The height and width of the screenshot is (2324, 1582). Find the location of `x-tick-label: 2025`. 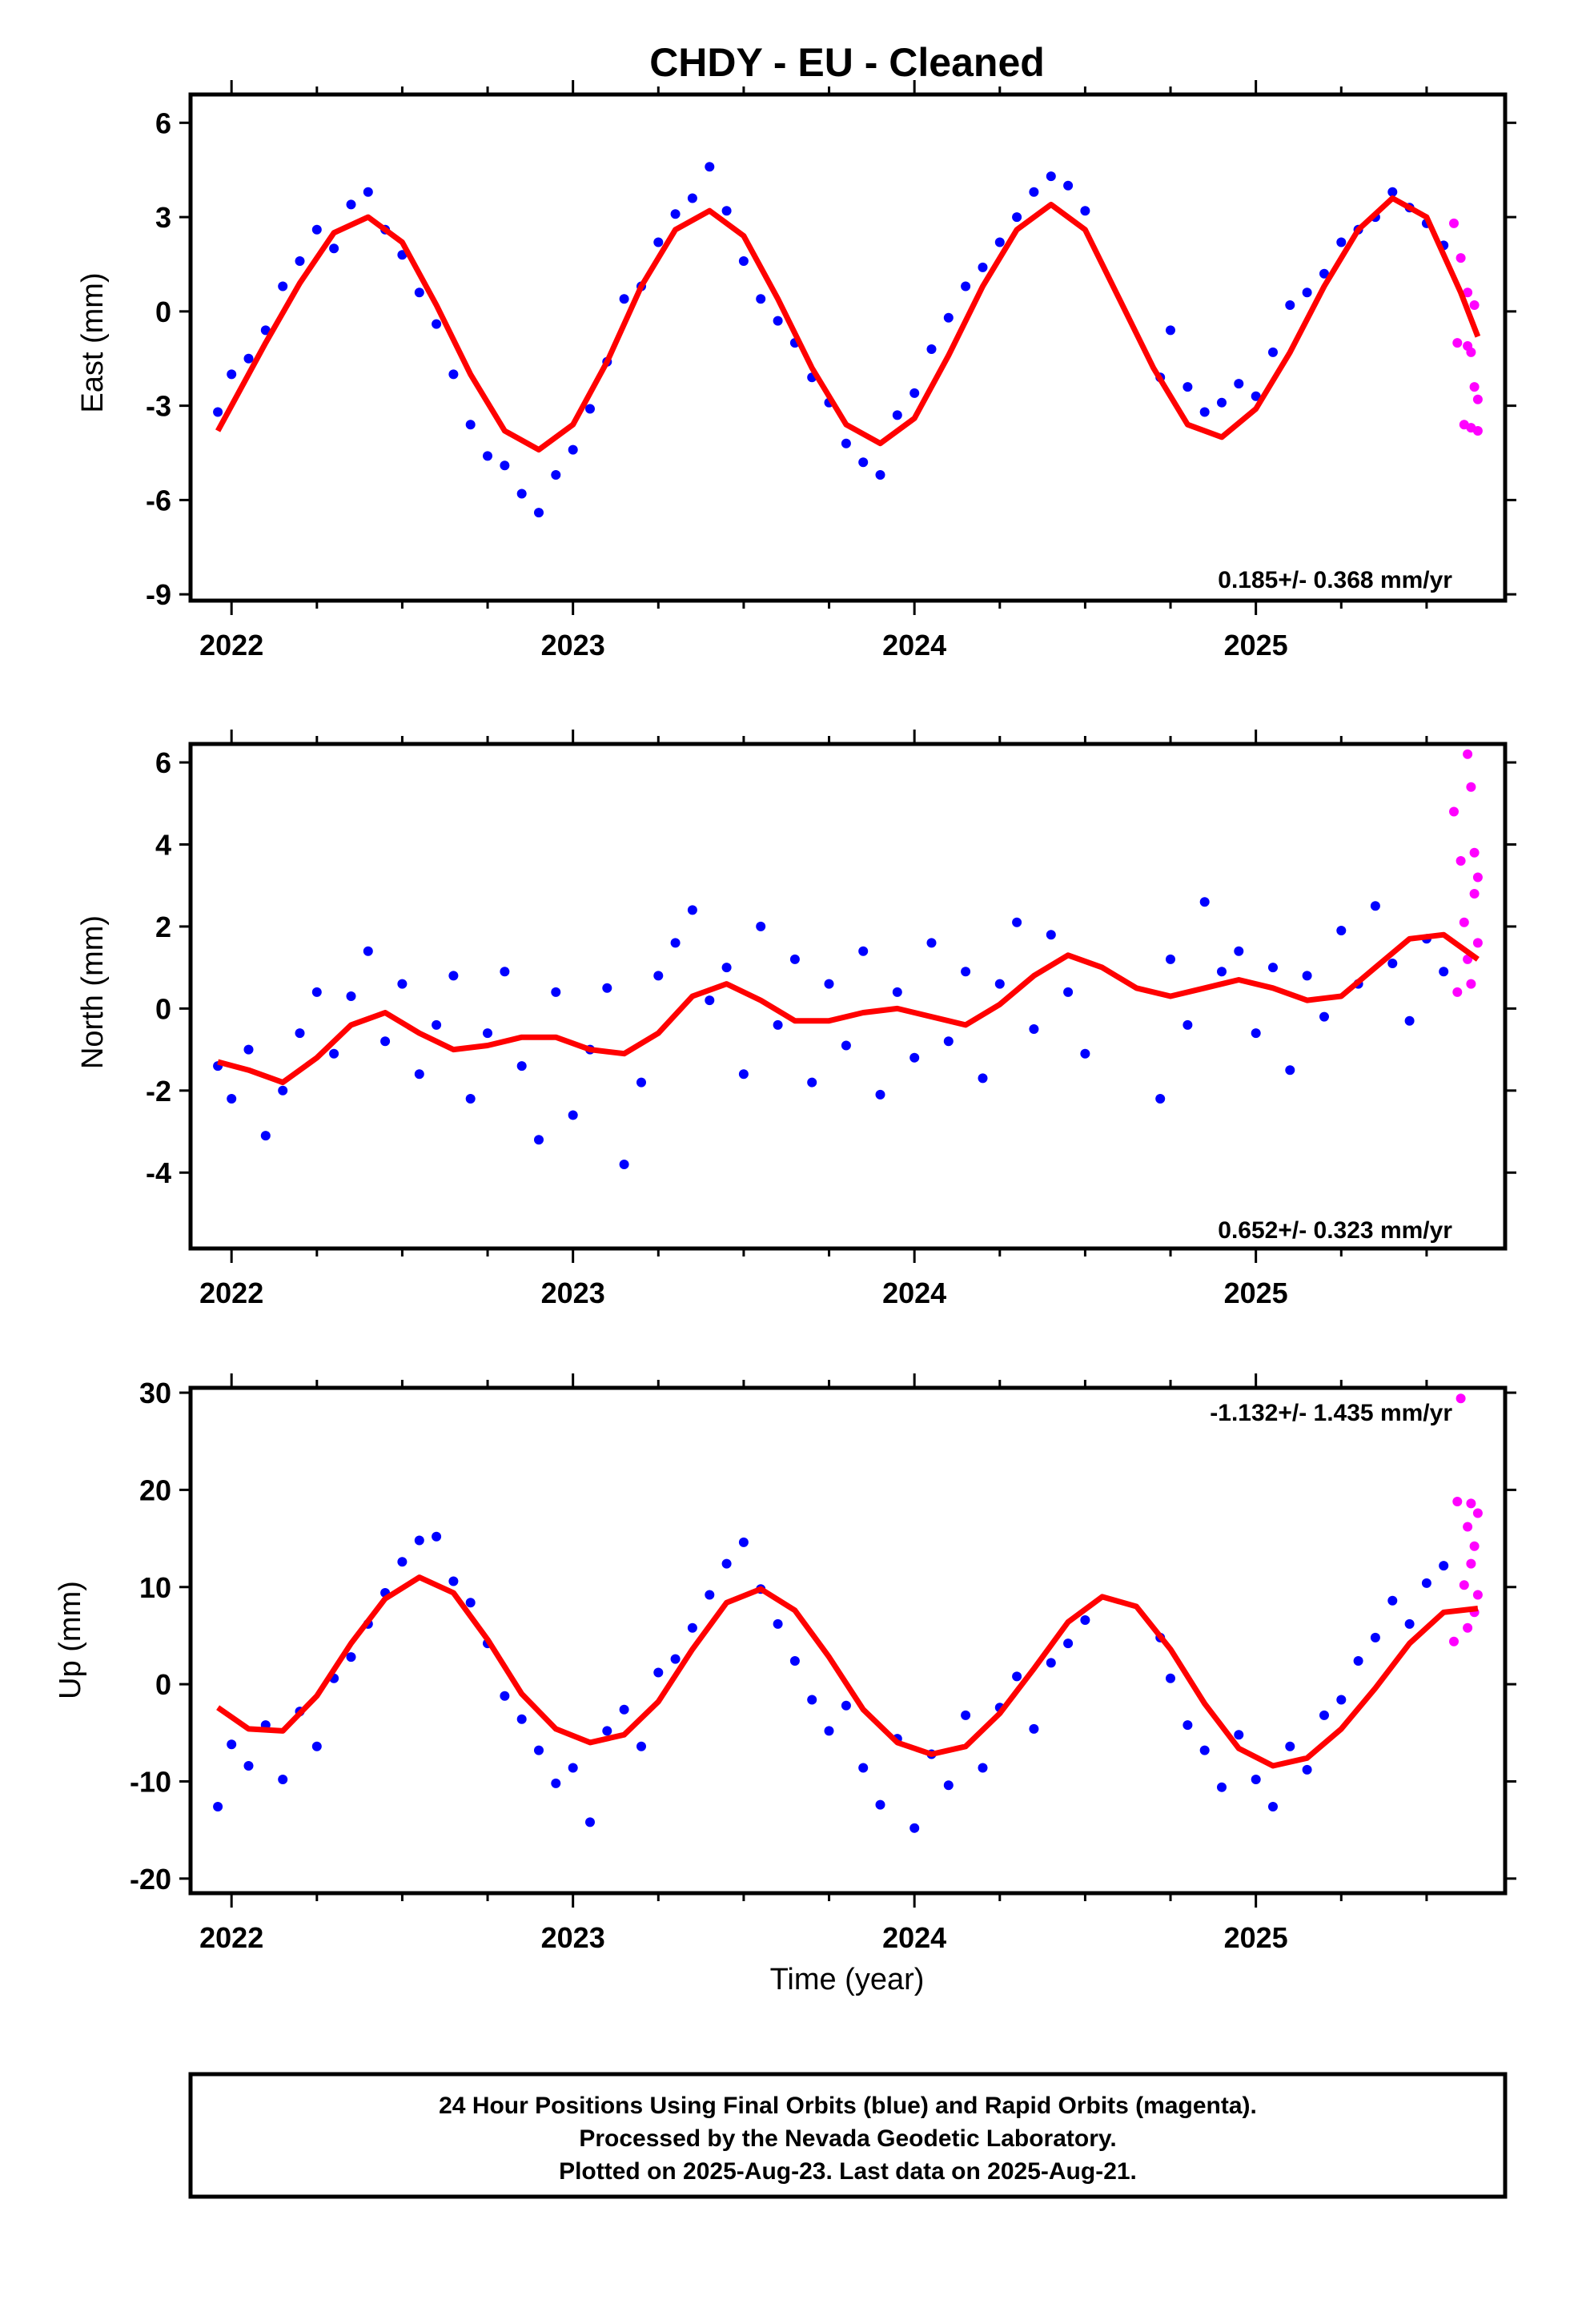

x-tick-label: 2025 is located at coordinates (1256, 1293).